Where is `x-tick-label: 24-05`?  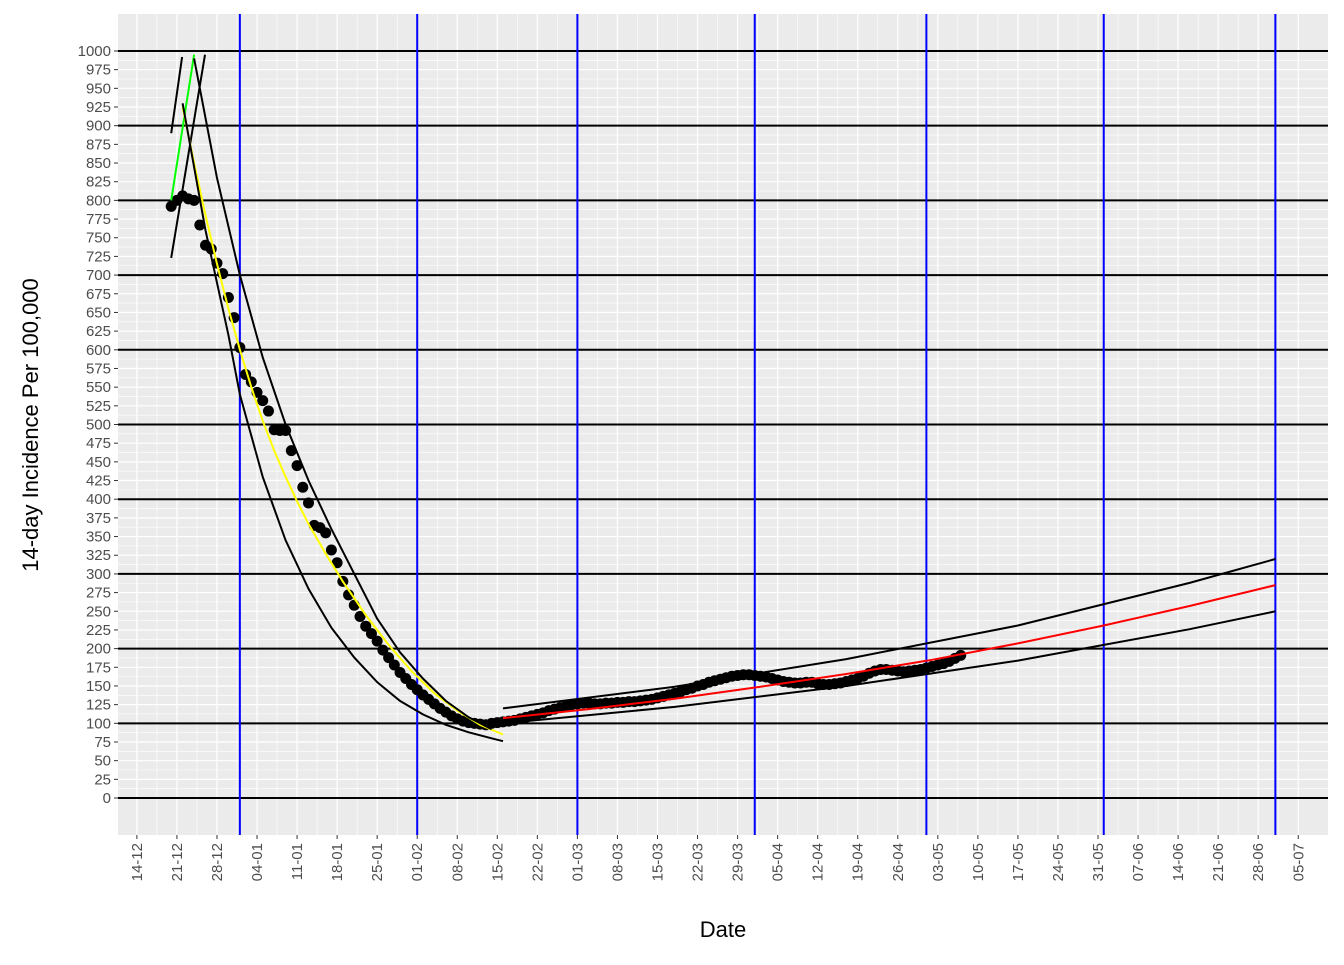
x-tick-label: 24-05 is located at coordinates (1058, 862).